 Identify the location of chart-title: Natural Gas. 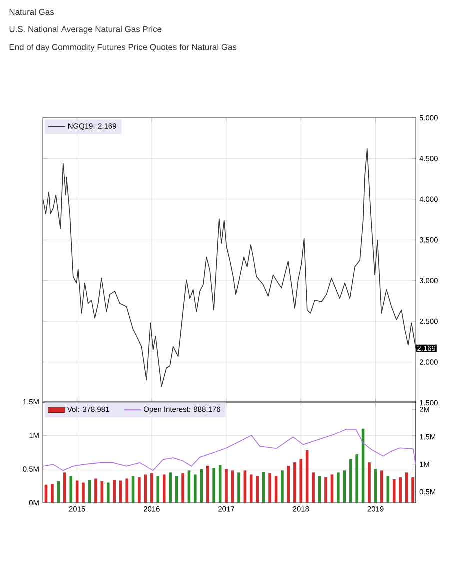
(32, 12).